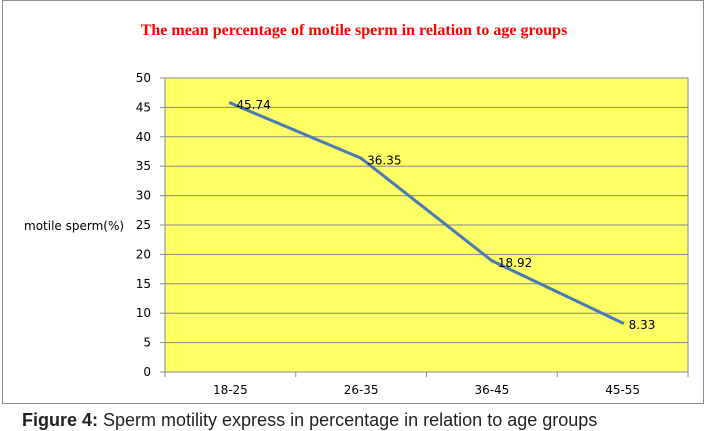 The image size is (708, 431). What do you see at coordinates (60, 420) in the screenshot?
I see `caption-lead: Figure 4:` at bounding box center [60, 420].